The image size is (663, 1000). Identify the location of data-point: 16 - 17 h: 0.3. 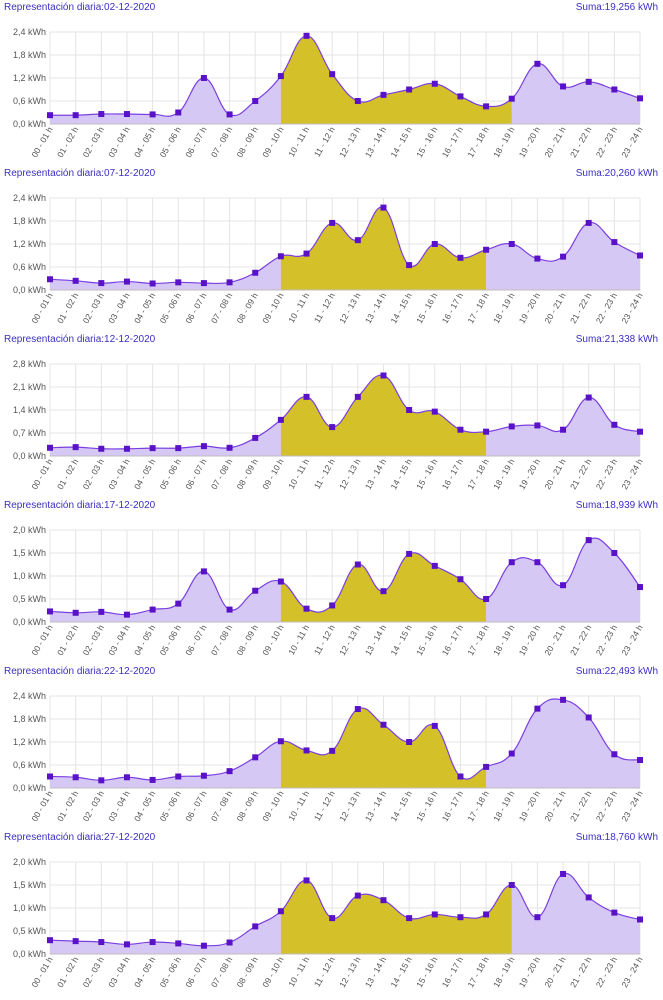
(460, 776).